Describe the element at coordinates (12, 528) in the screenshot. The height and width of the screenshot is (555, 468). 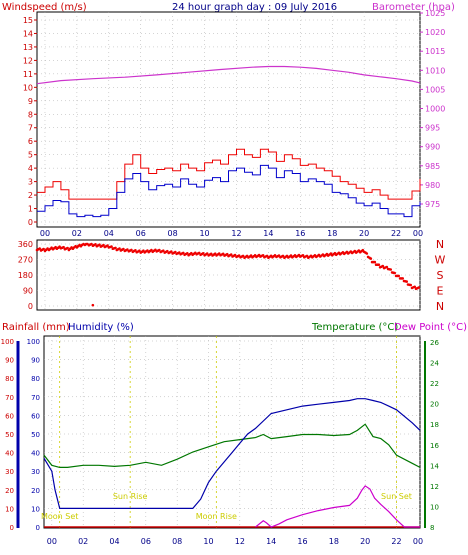
I see `rainfall-y-tick-label: 0` at that location.